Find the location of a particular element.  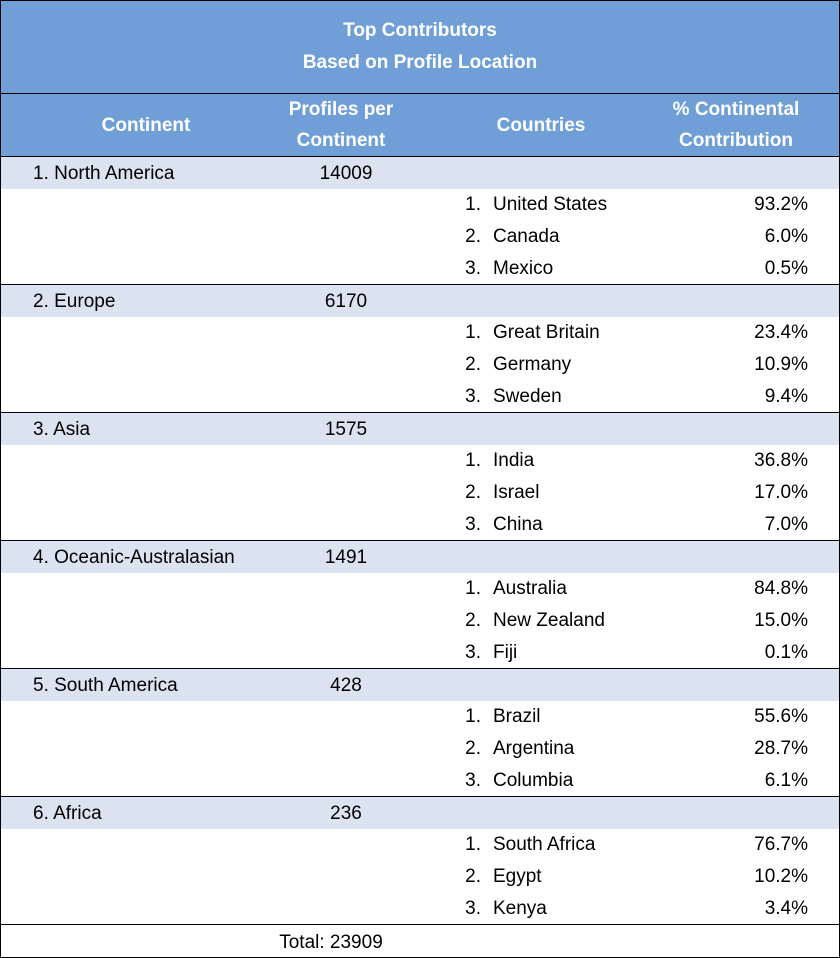

country-contribution: 28.7% is located at coordinates (781, 748).